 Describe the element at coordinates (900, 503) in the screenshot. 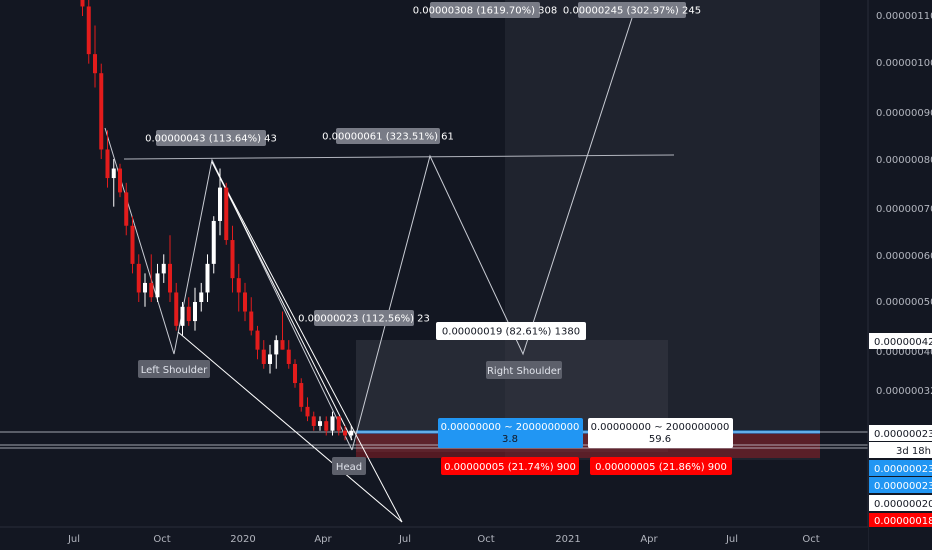

I see `price-tag: 0.00000020` at that location.